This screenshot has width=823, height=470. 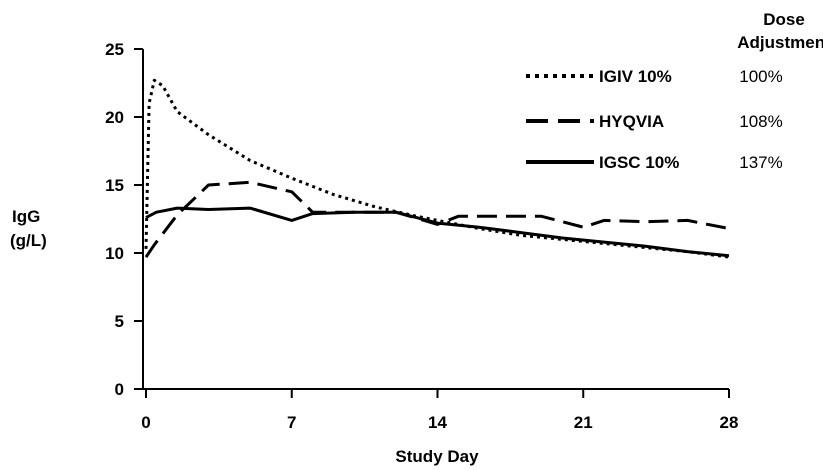 What do you see at coordinates (760, 162) in the screenshot?
I see `legend-dose-value: 137%` at bounding box center [760, 162].